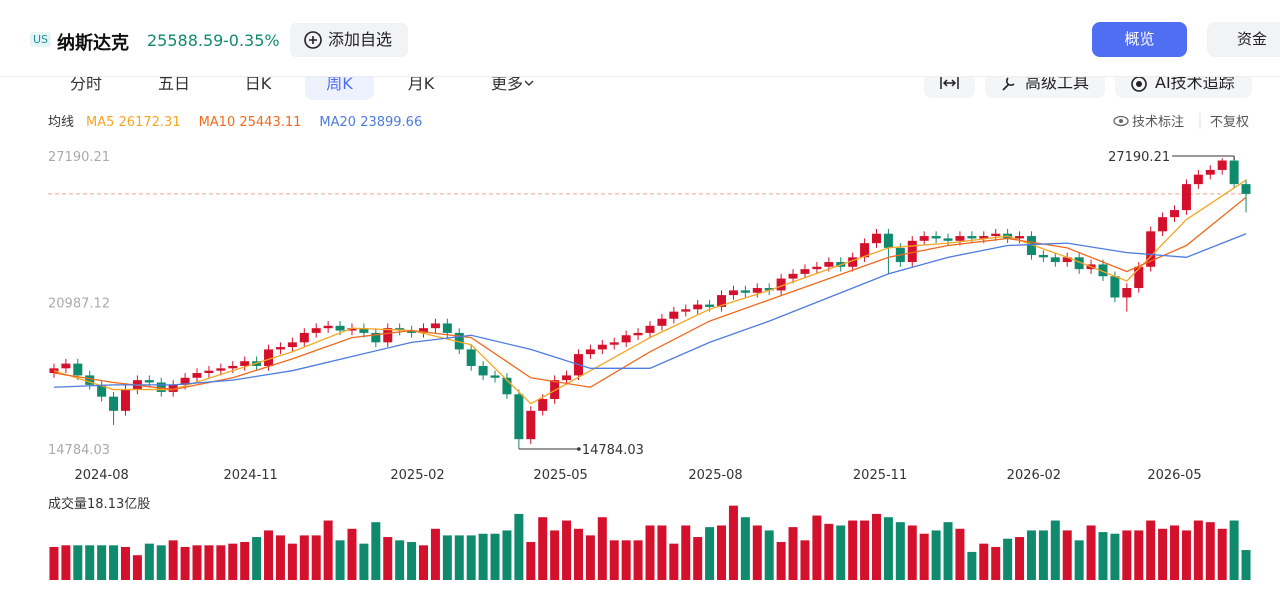  I want to click on period-tab: 月K, so click(421, 84).